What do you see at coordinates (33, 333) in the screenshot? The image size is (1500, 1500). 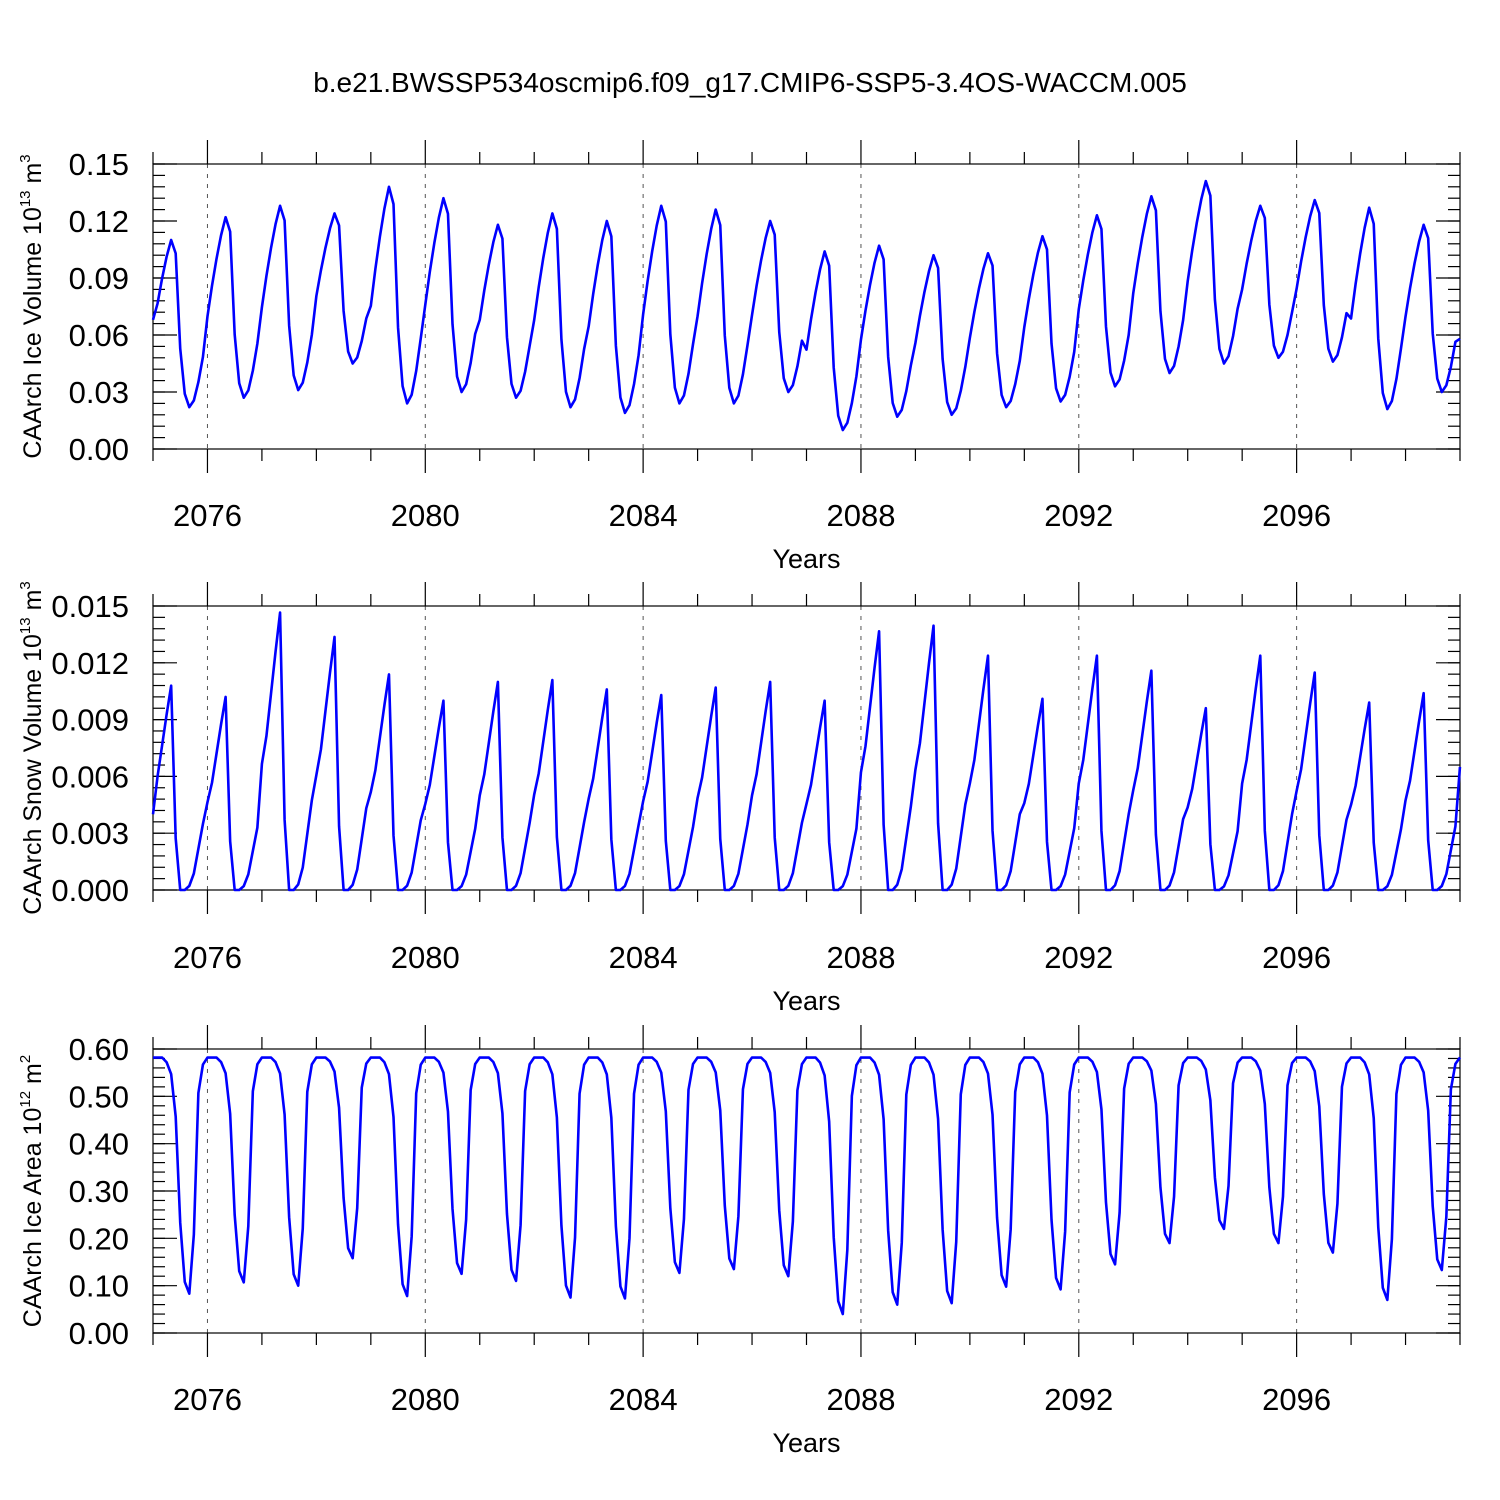 I see `y-axis-label-text: CAArch Ice Volume 10` at bounding box center [33, 333].